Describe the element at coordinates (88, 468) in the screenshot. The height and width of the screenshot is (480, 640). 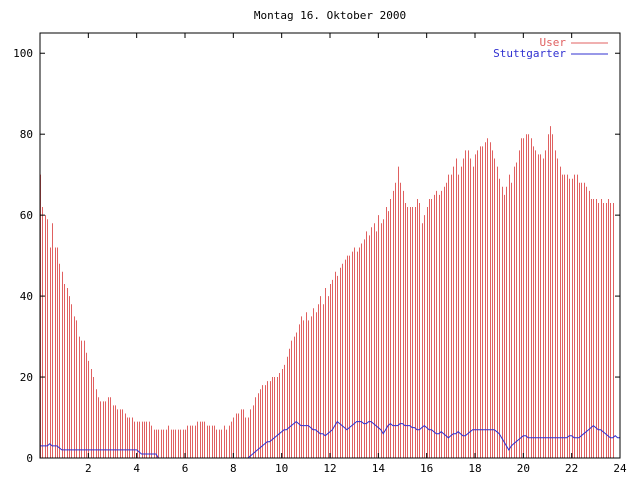
I see `x-tick-label: 2` at that location.